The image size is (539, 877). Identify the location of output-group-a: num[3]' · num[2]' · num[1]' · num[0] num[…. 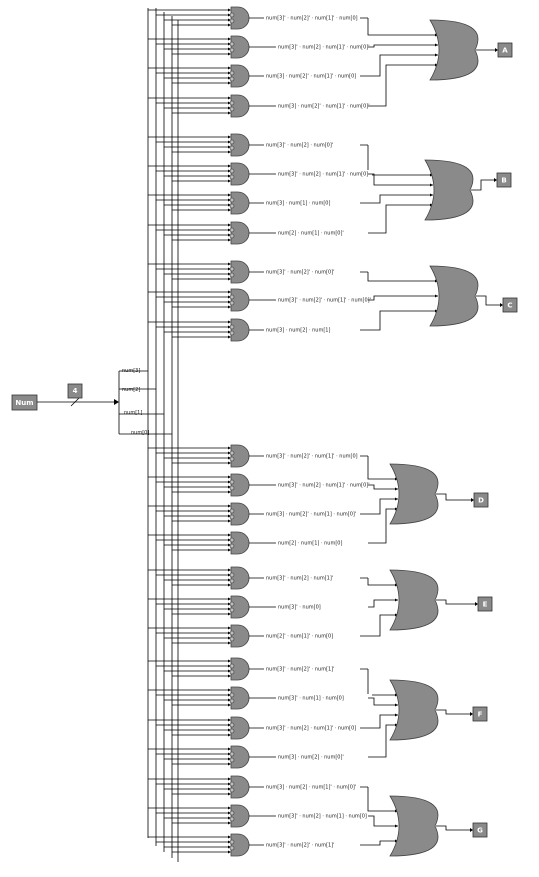
(330, 62).